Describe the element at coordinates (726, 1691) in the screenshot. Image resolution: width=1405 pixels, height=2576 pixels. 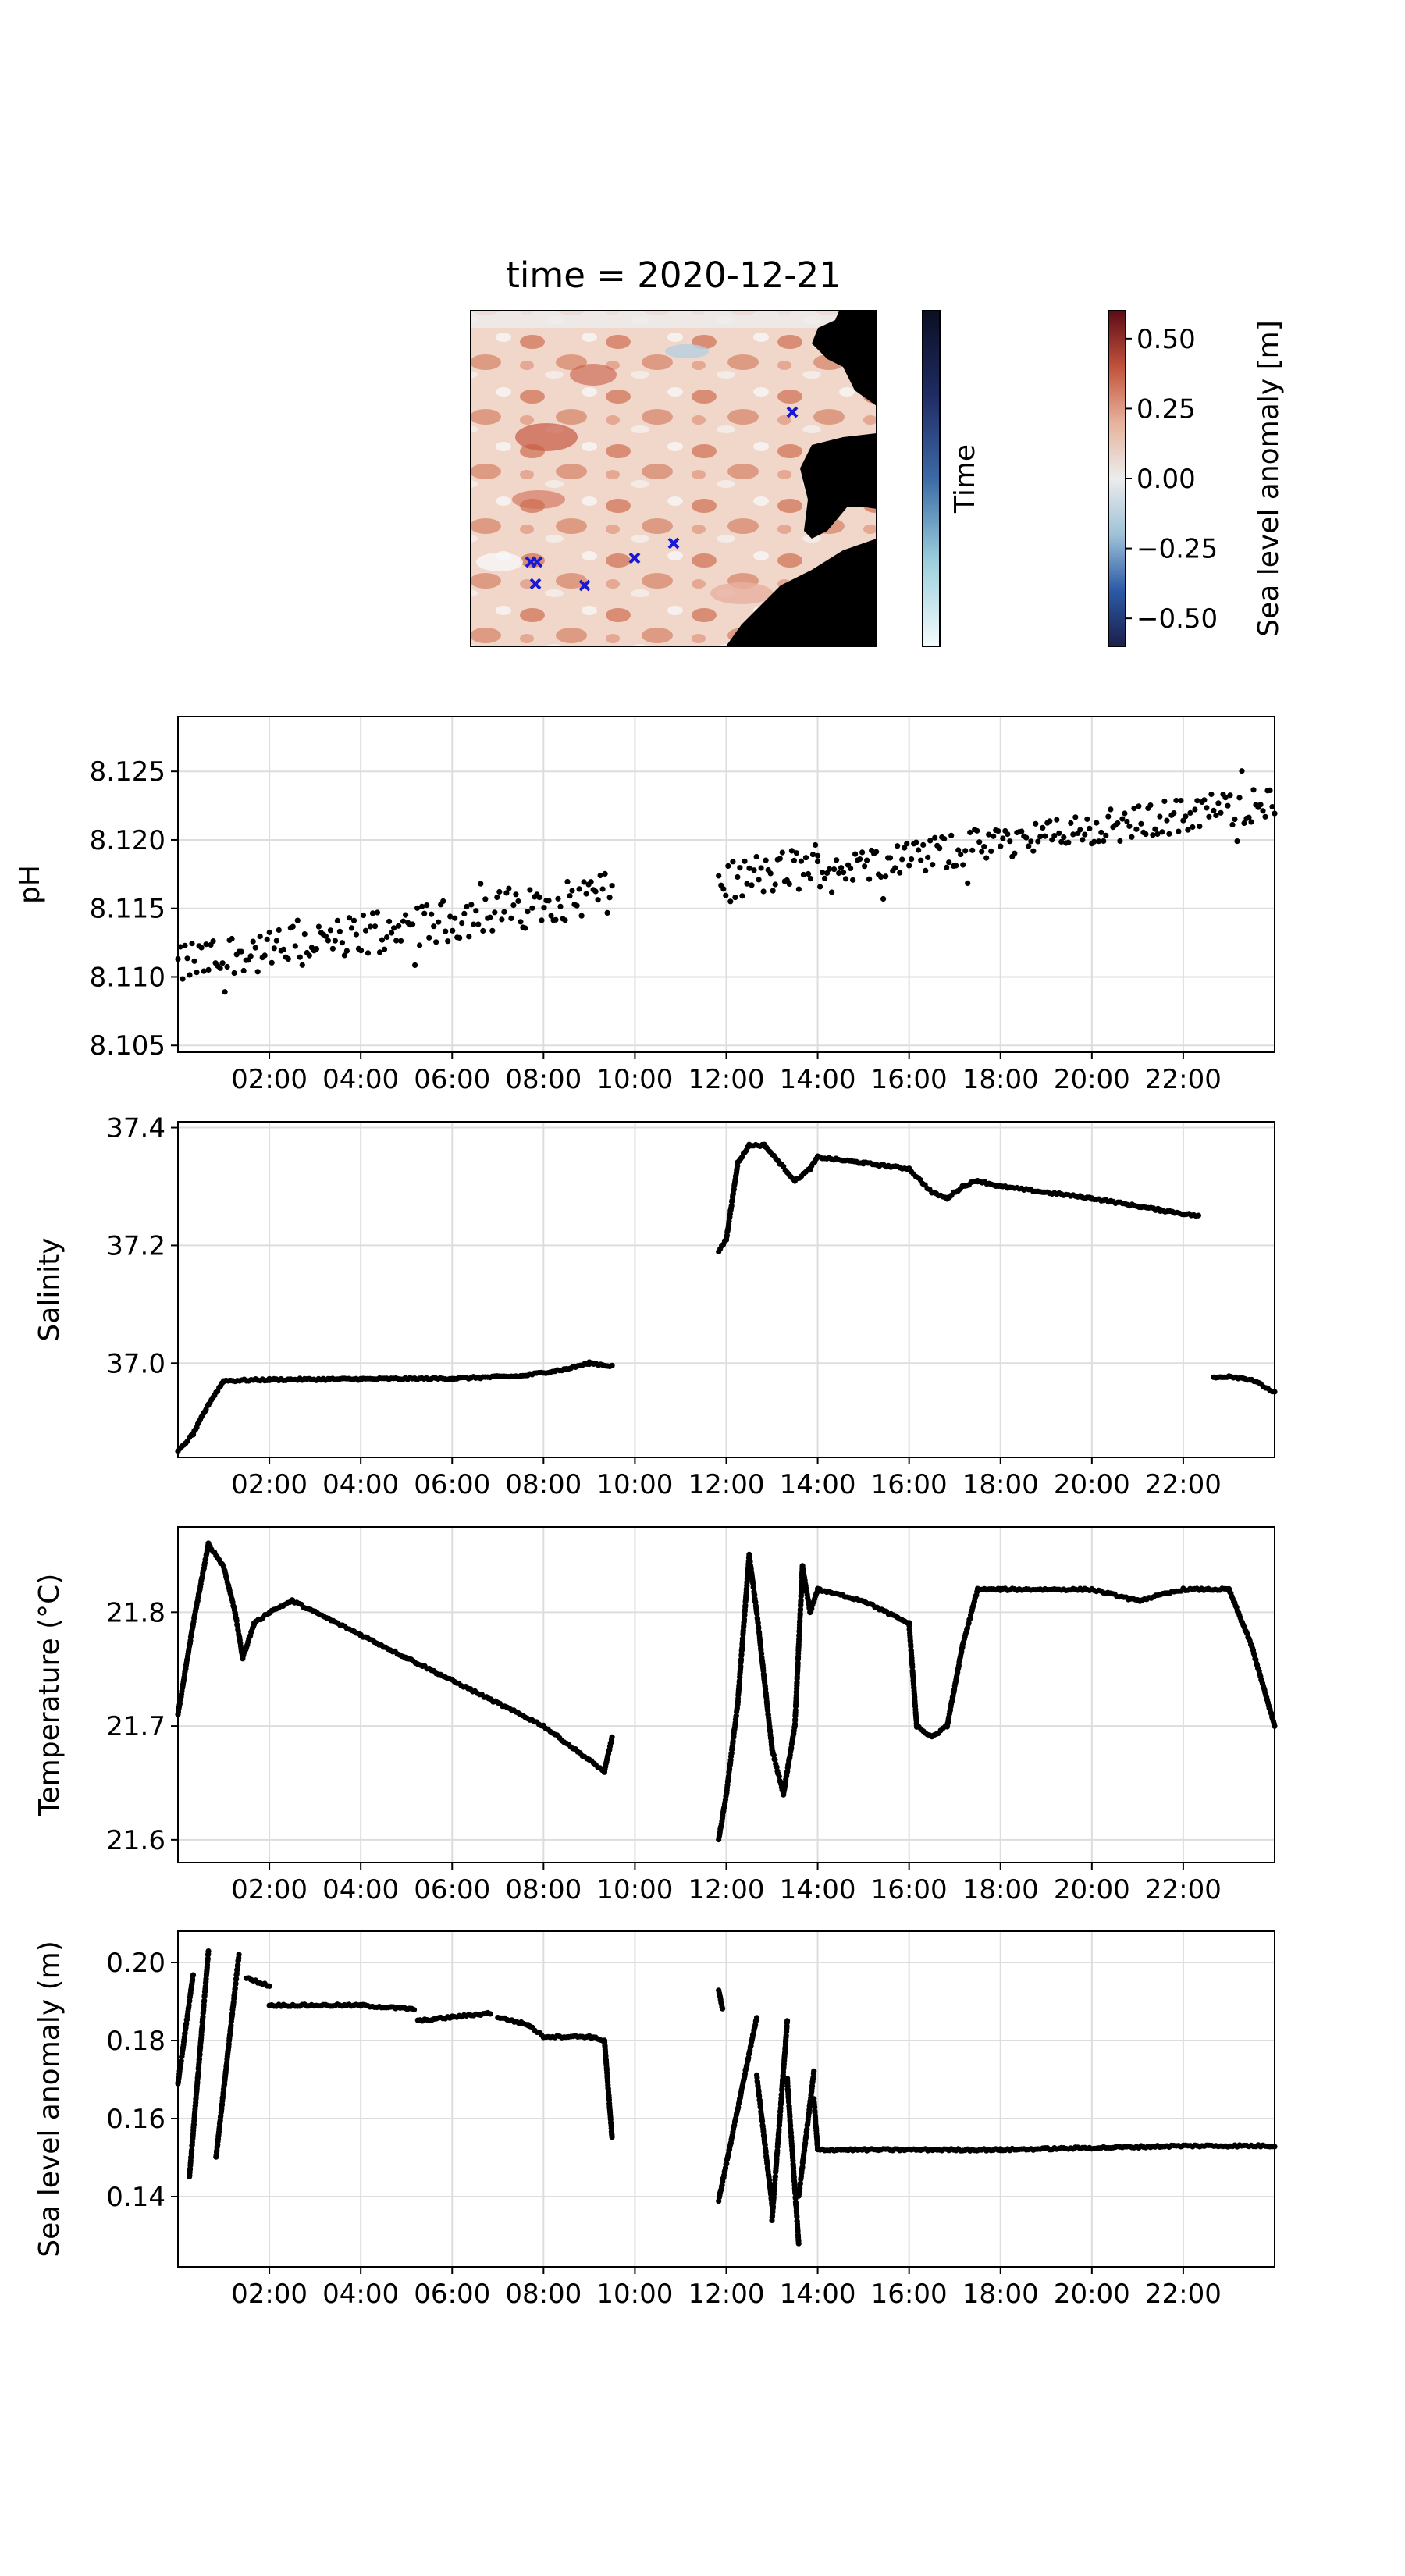
I see `data-points` at that location.